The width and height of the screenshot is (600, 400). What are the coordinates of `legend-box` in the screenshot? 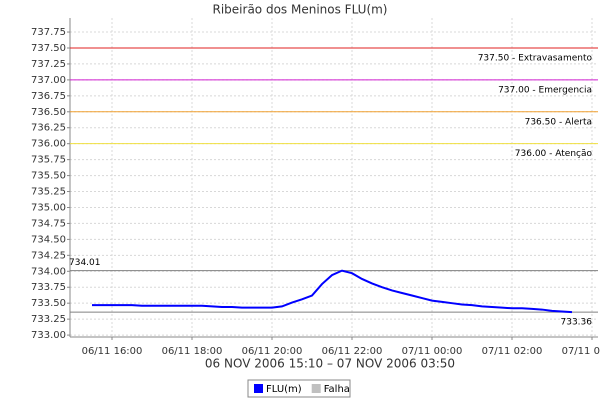 It's located at (299, 388).